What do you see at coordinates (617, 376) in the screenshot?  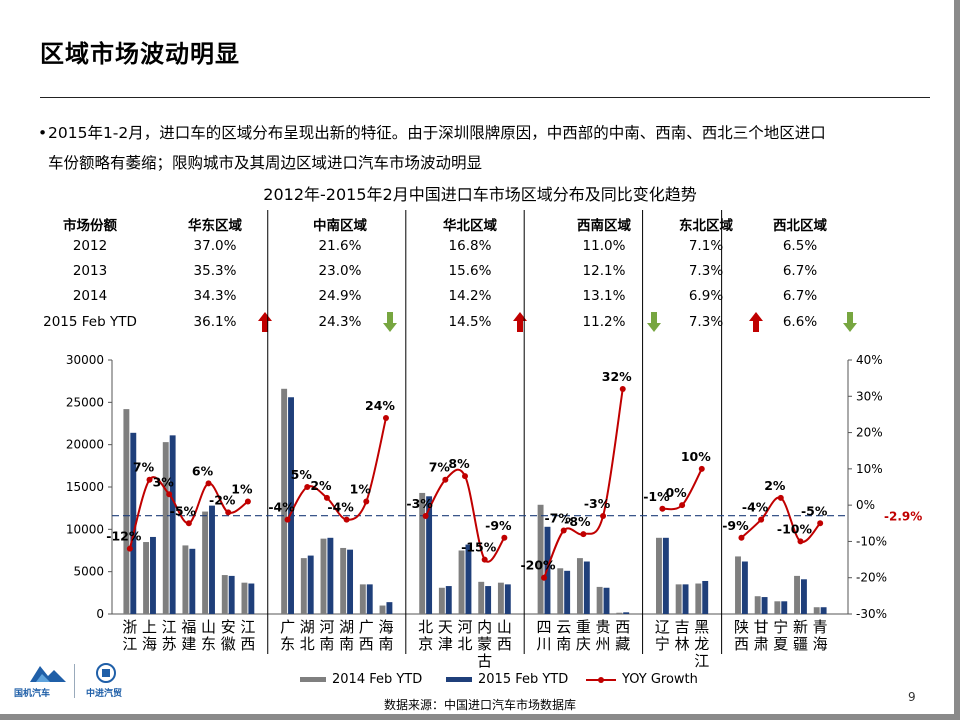 I see `yoy-data-label: 32%` at bounding box center [617, 376].